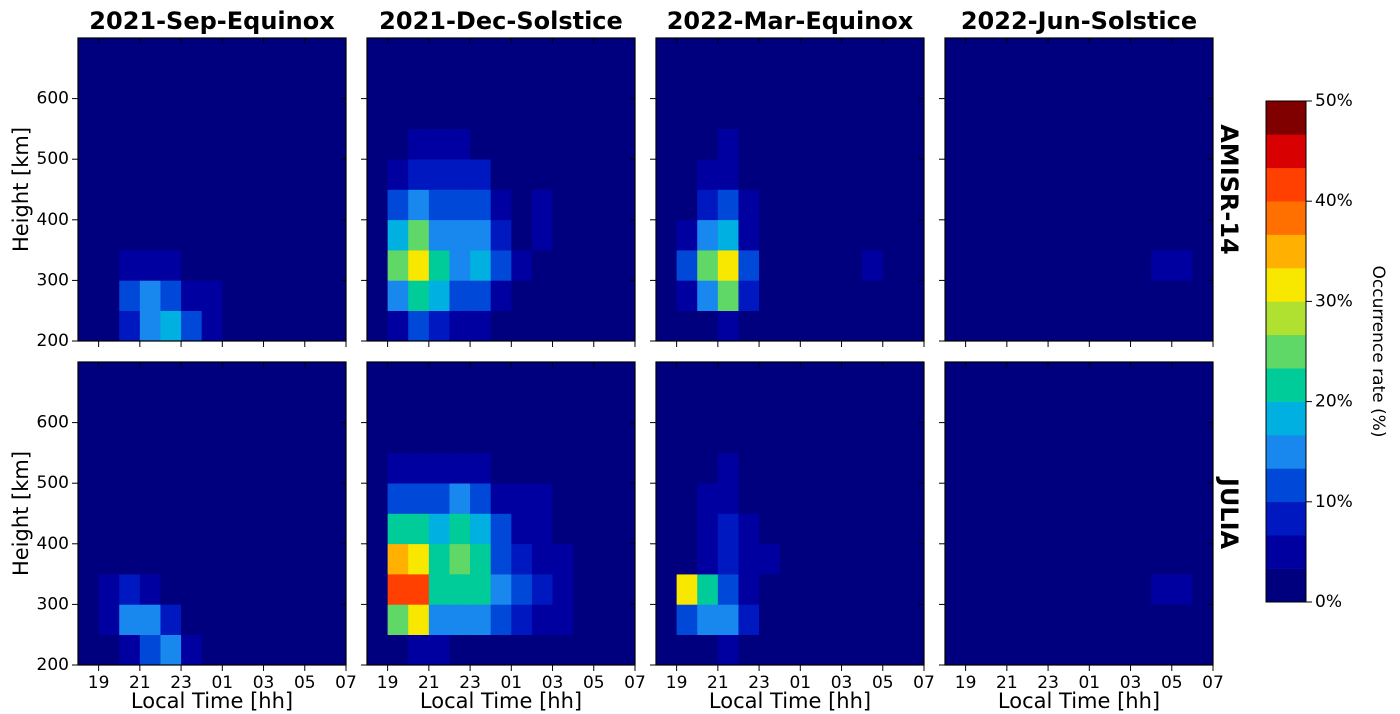 The height and width of the screenshot is (714, 1400). I want to click on x-tick-label: 05, so click(305, 683).